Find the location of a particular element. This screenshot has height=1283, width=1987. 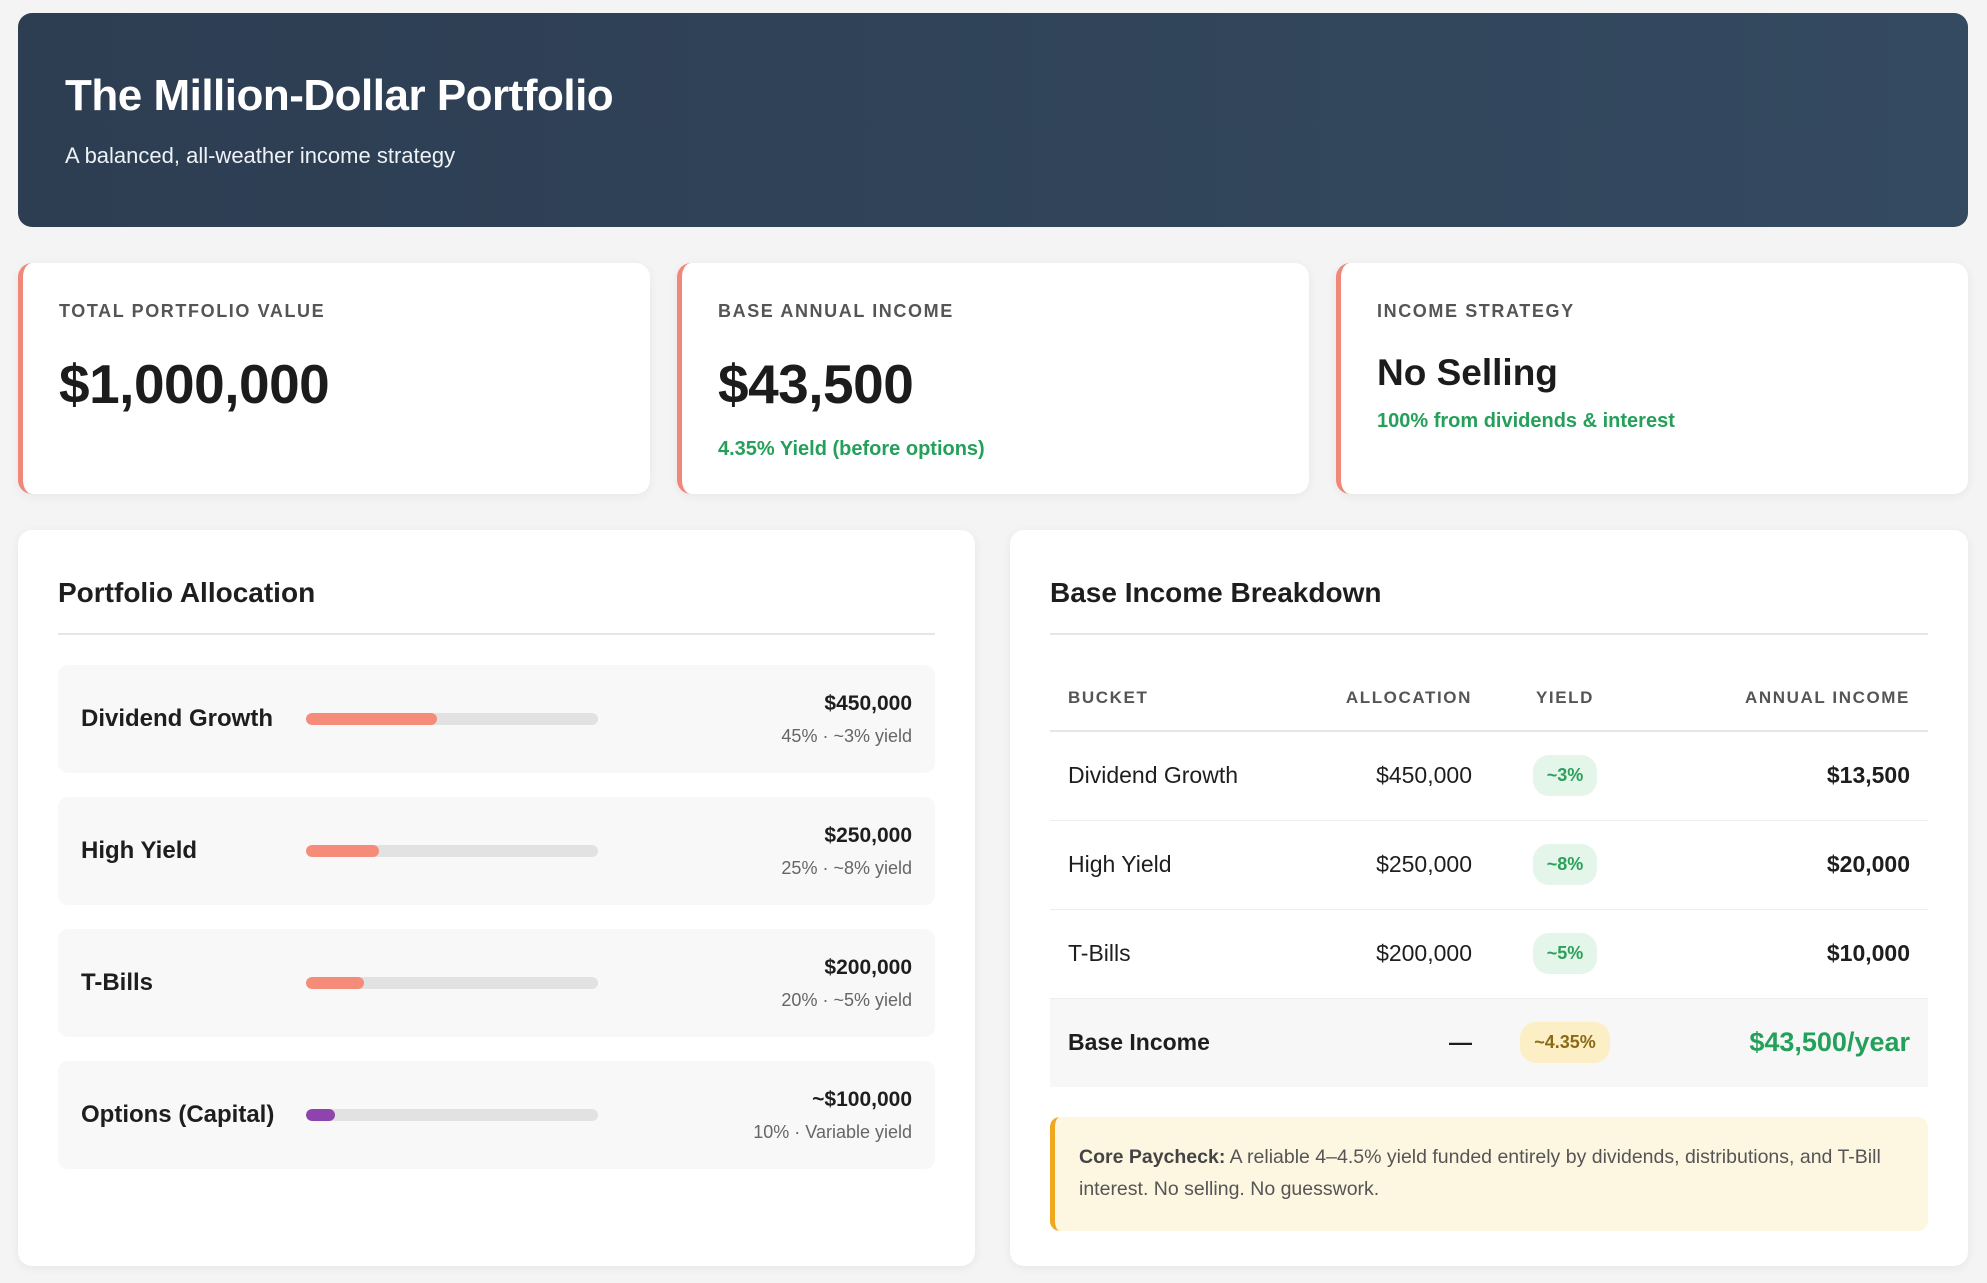

column-header-yield: Yield is located at coordinates (1565, 698).